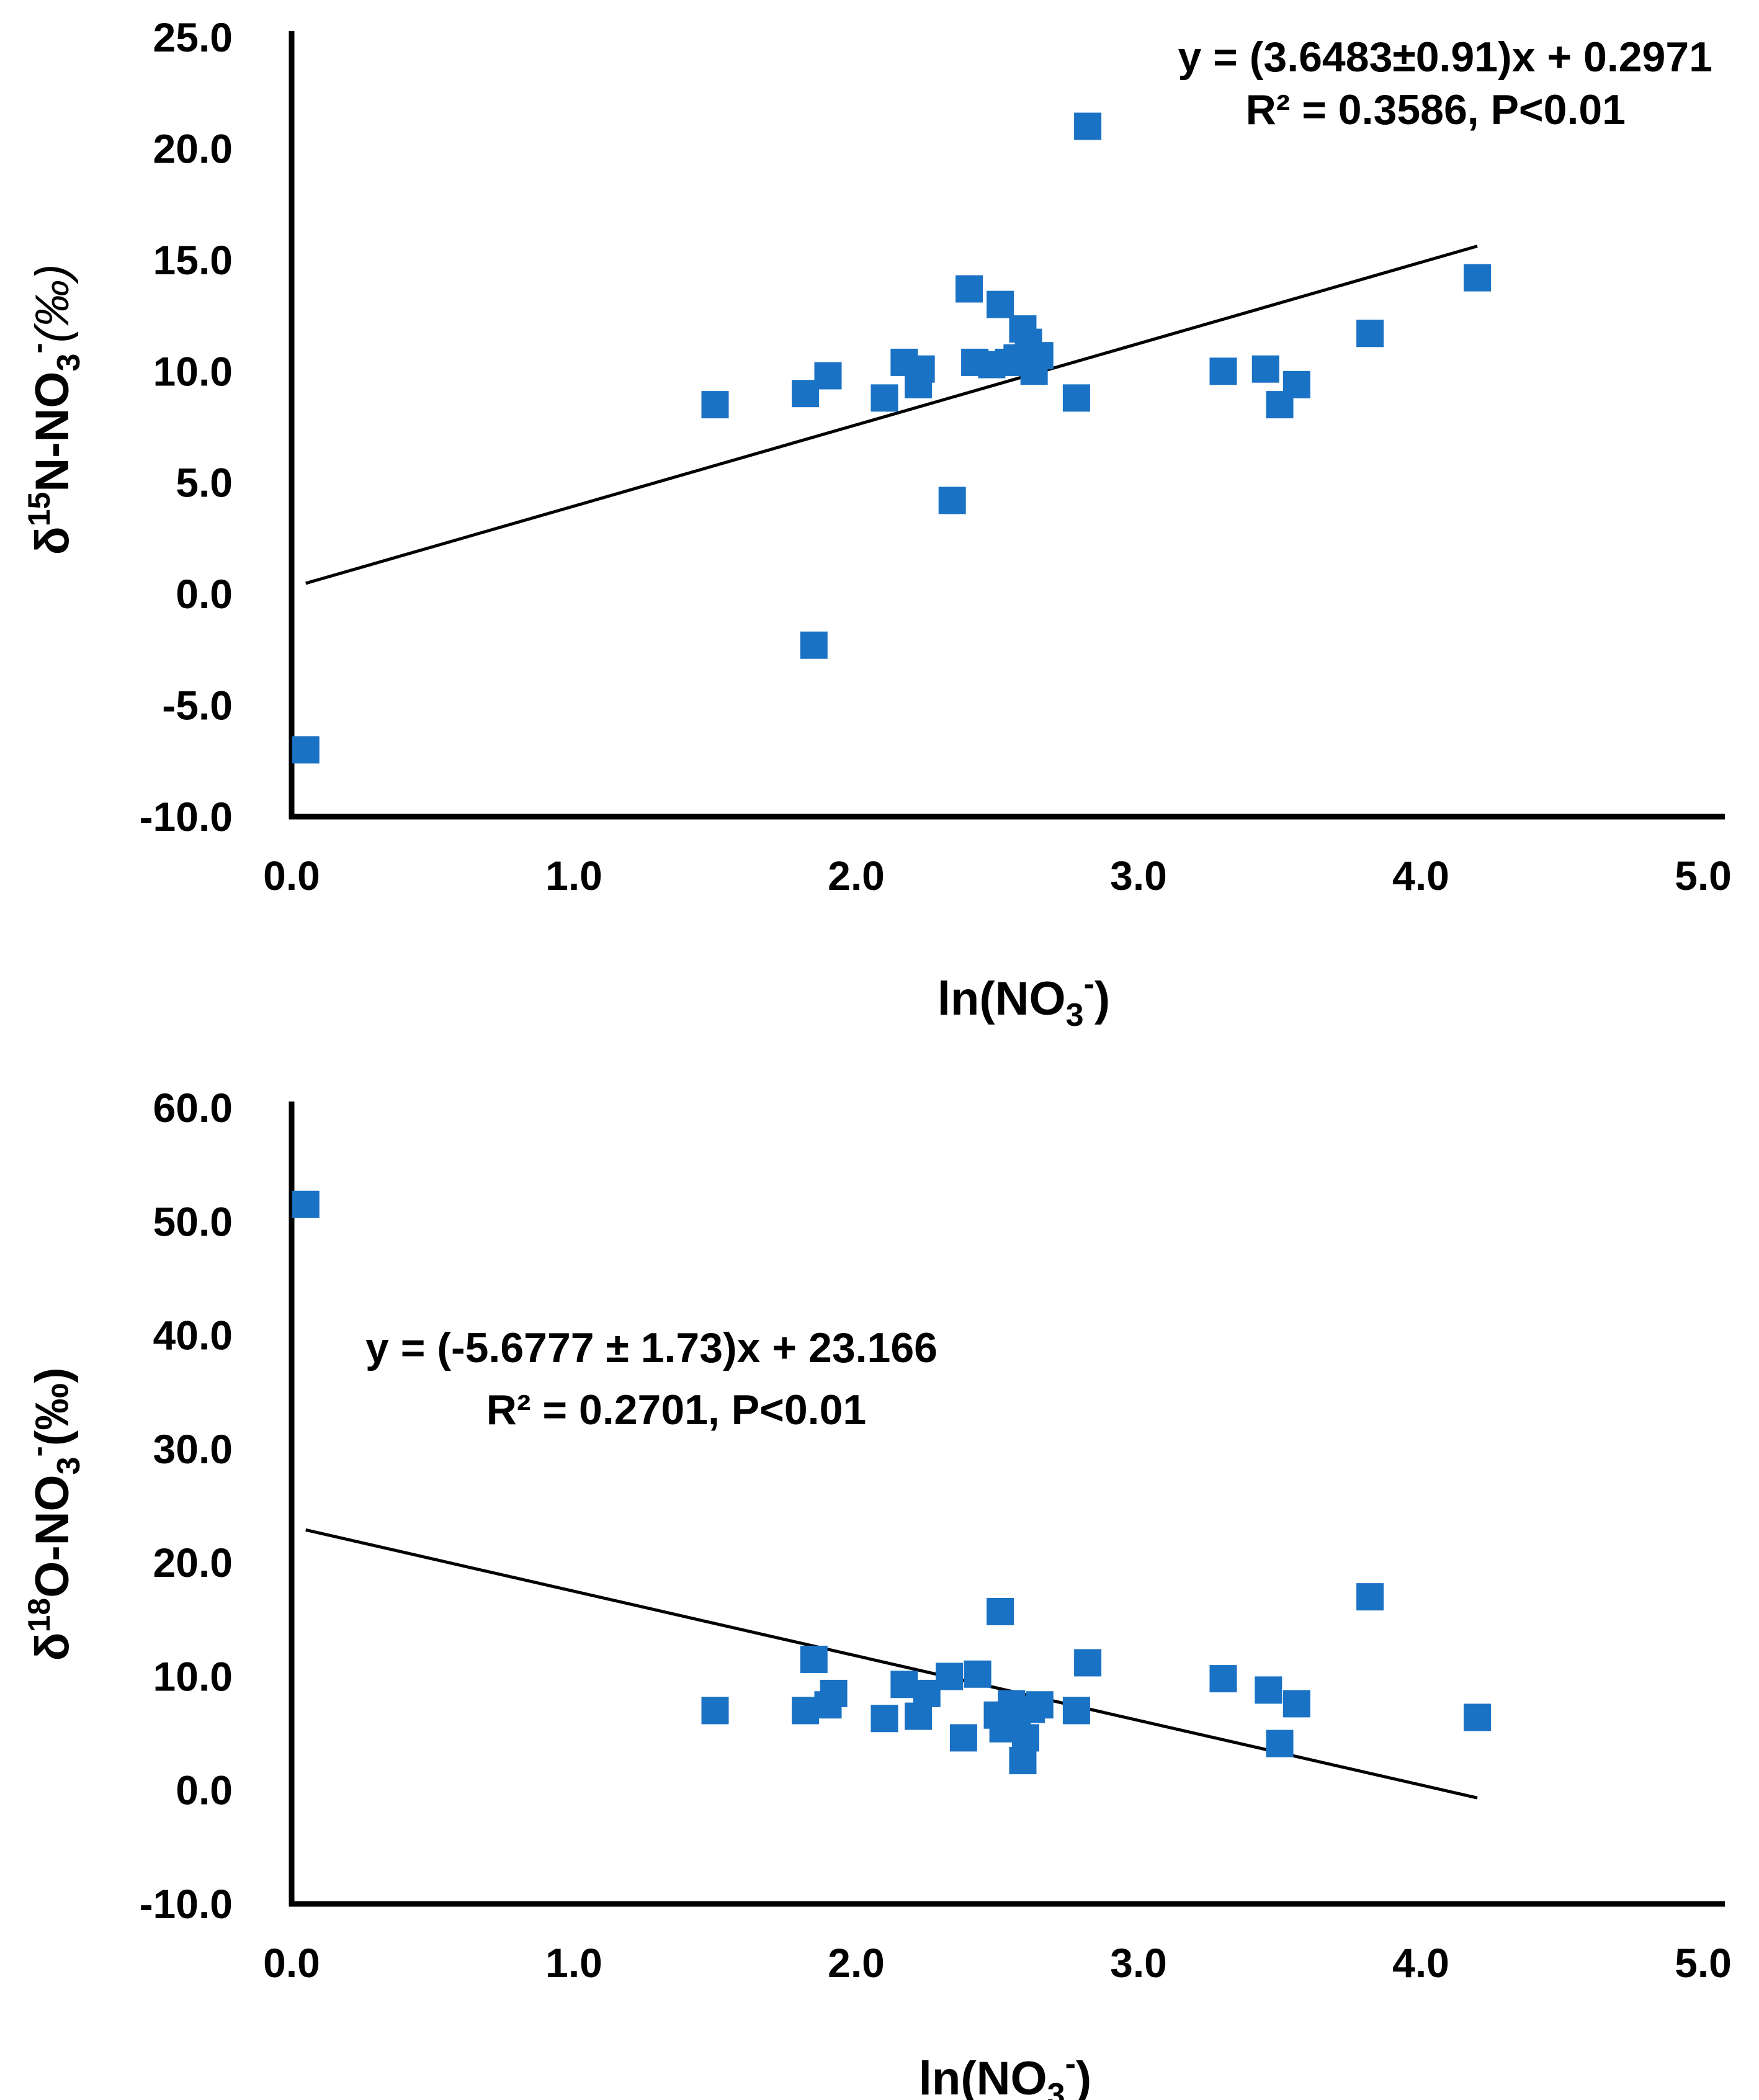 The image size is (1759, 2100). I want to click on y-tick-label: 15.0, so click(193, 260).